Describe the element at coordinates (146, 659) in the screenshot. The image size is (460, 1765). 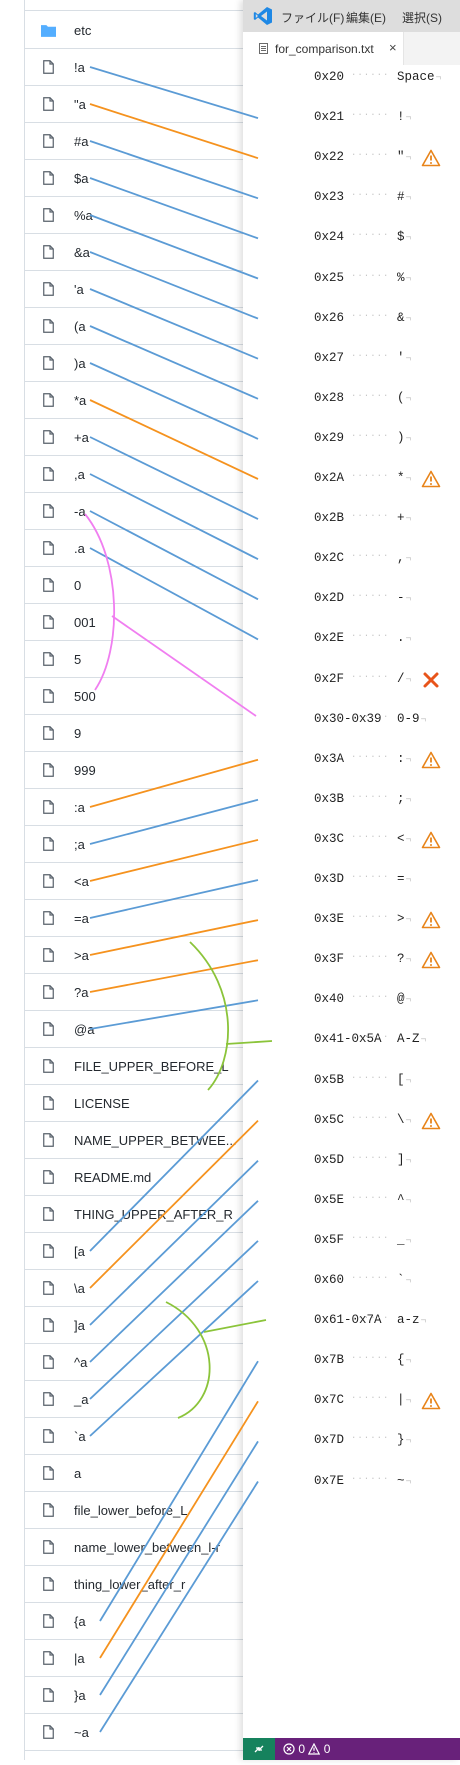
I see `file-row: 5` at that location.